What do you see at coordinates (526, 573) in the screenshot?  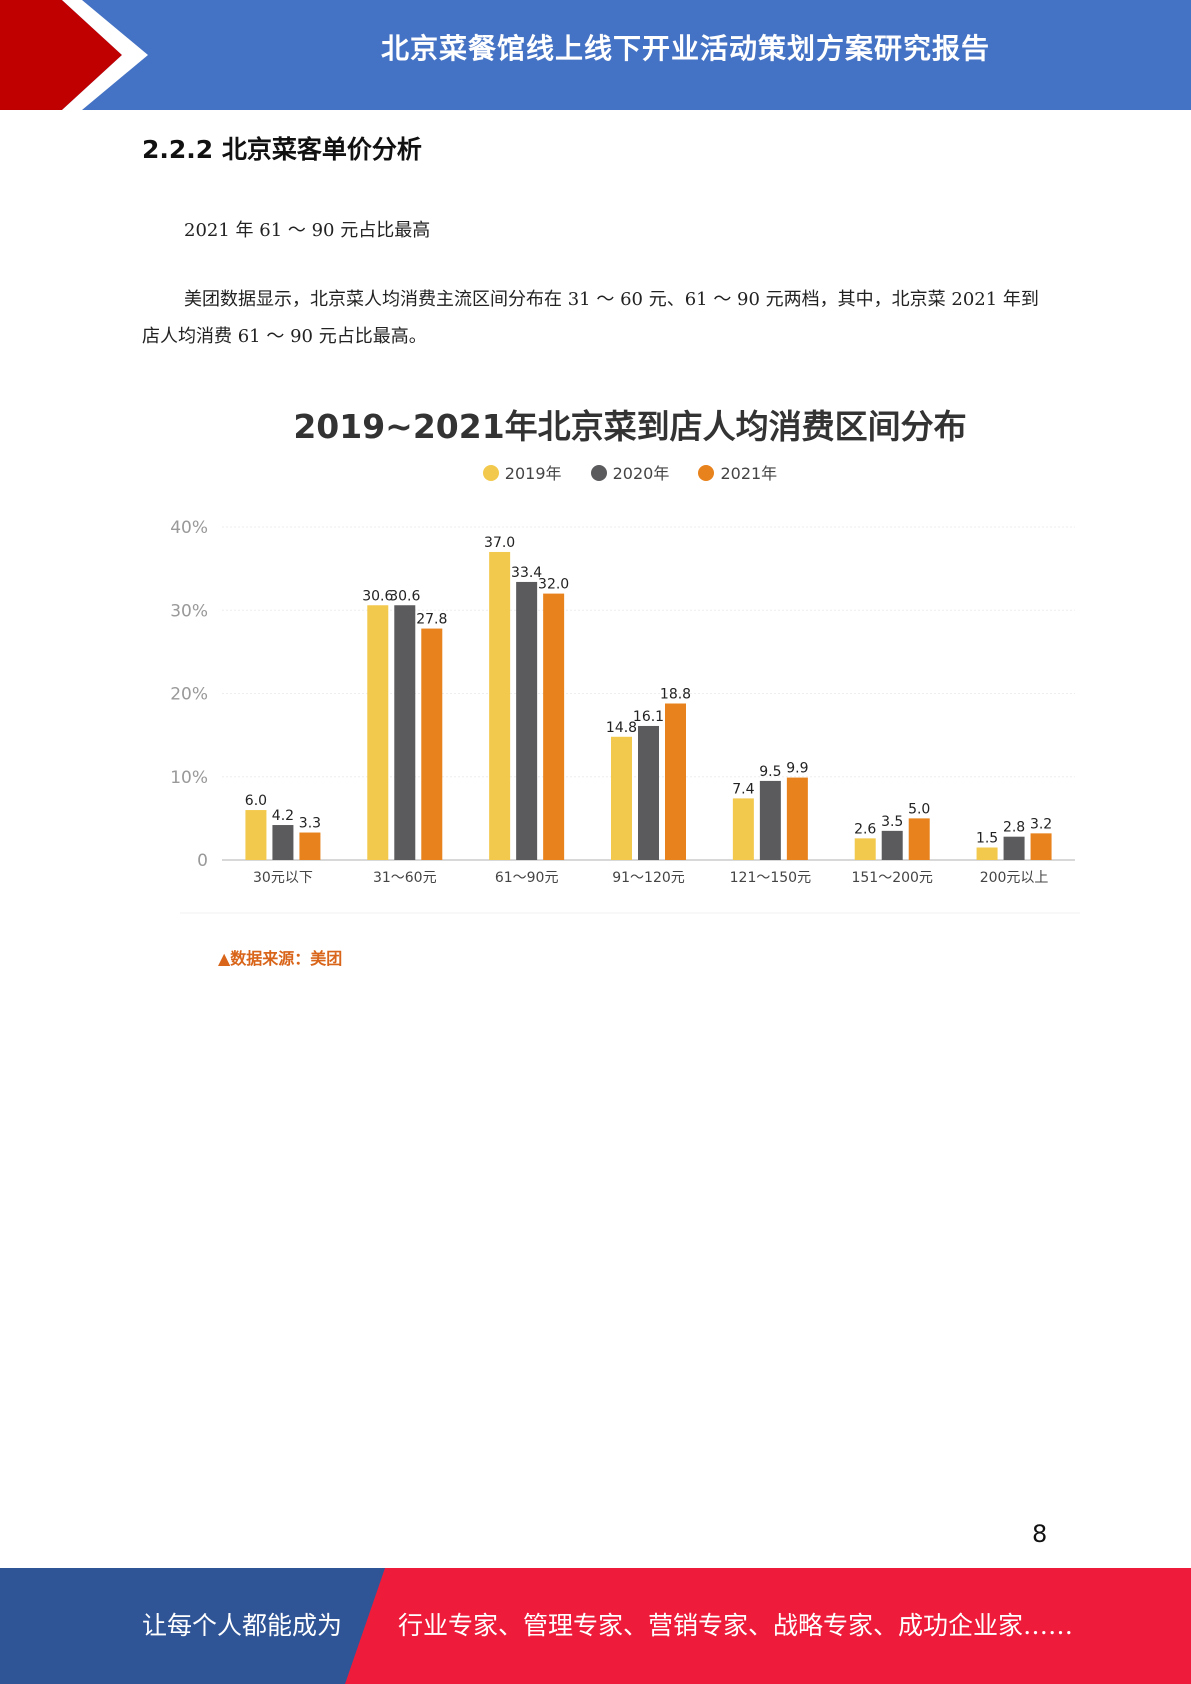 I see `data-label: 33.4` at bounding box center [526, 573].